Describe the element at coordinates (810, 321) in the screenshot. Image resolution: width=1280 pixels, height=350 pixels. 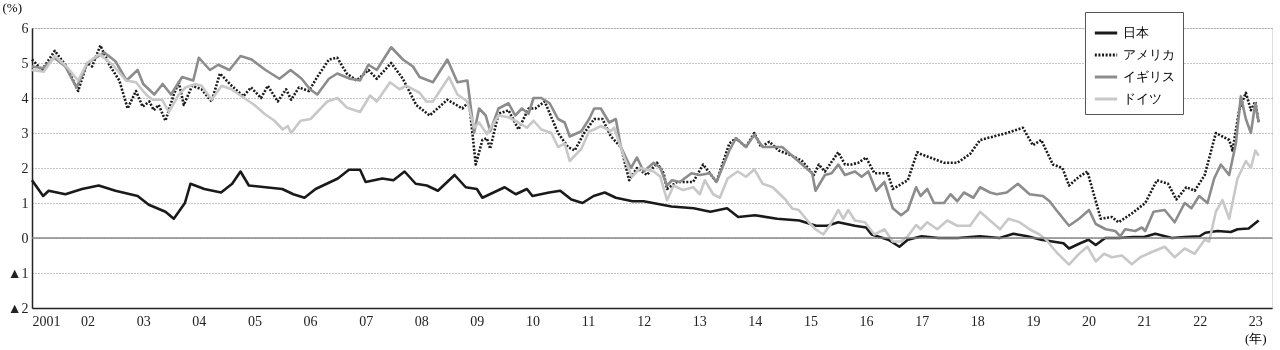
I see `x-tick-label: 15` at that location.